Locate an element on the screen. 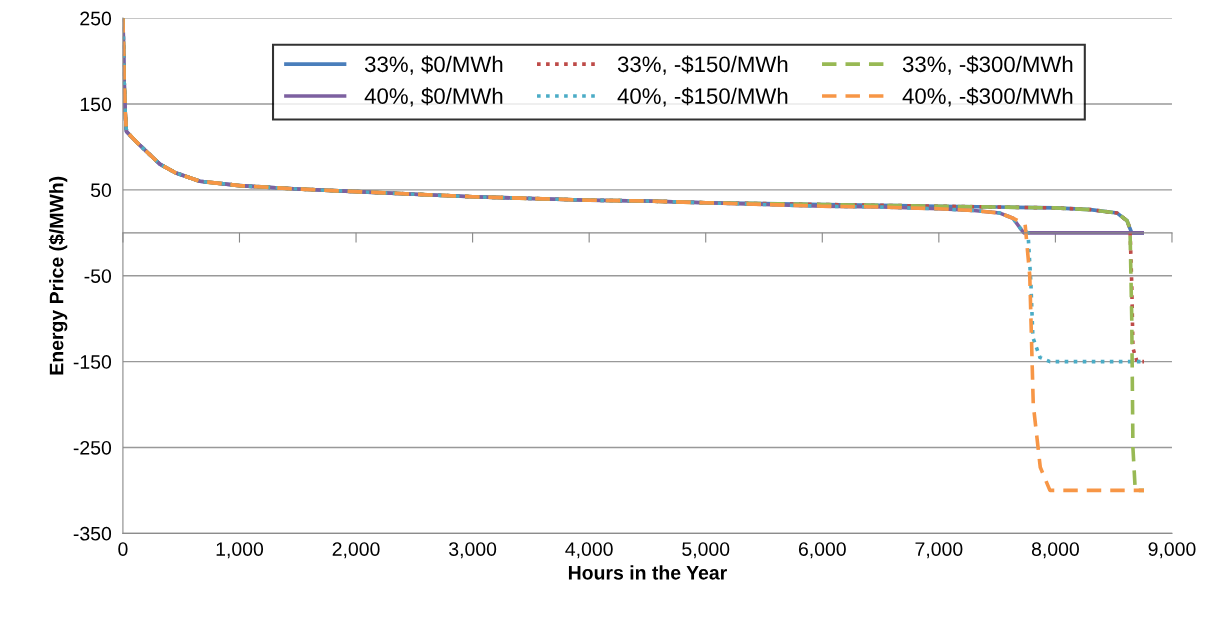  legend-label: 33%, $0/MWh is located at coordinates (433, 65).